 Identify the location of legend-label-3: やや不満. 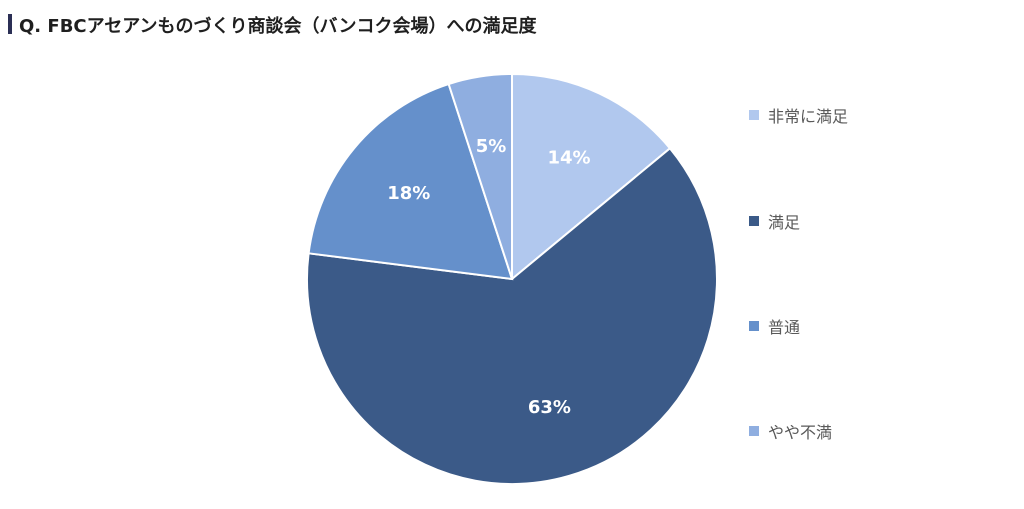
(800, 432).